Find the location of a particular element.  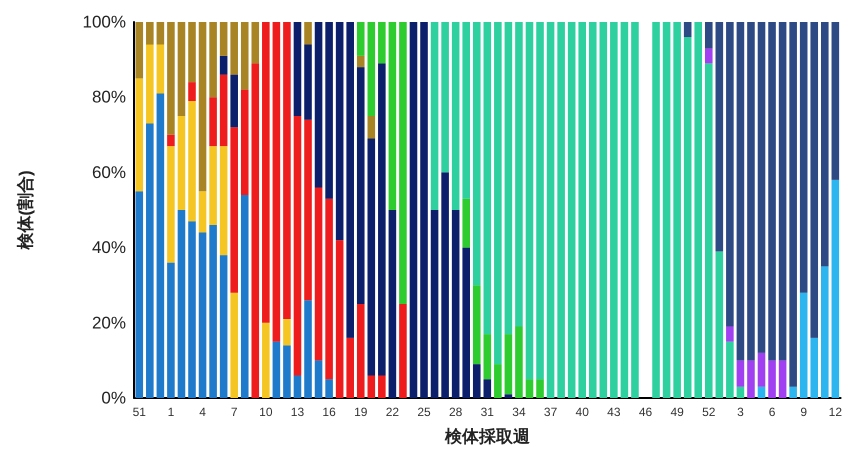

x-tick-label: 3 is located at coordinates (740, 412).